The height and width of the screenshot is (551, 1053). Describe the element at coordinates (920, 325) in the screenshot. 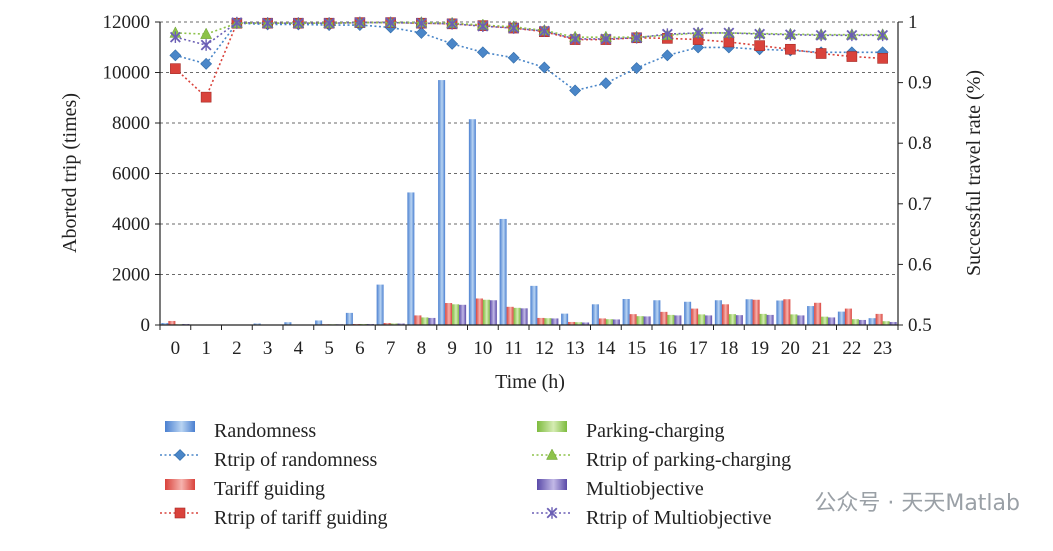

I see `y2-tick-label: 0.5` at that location.